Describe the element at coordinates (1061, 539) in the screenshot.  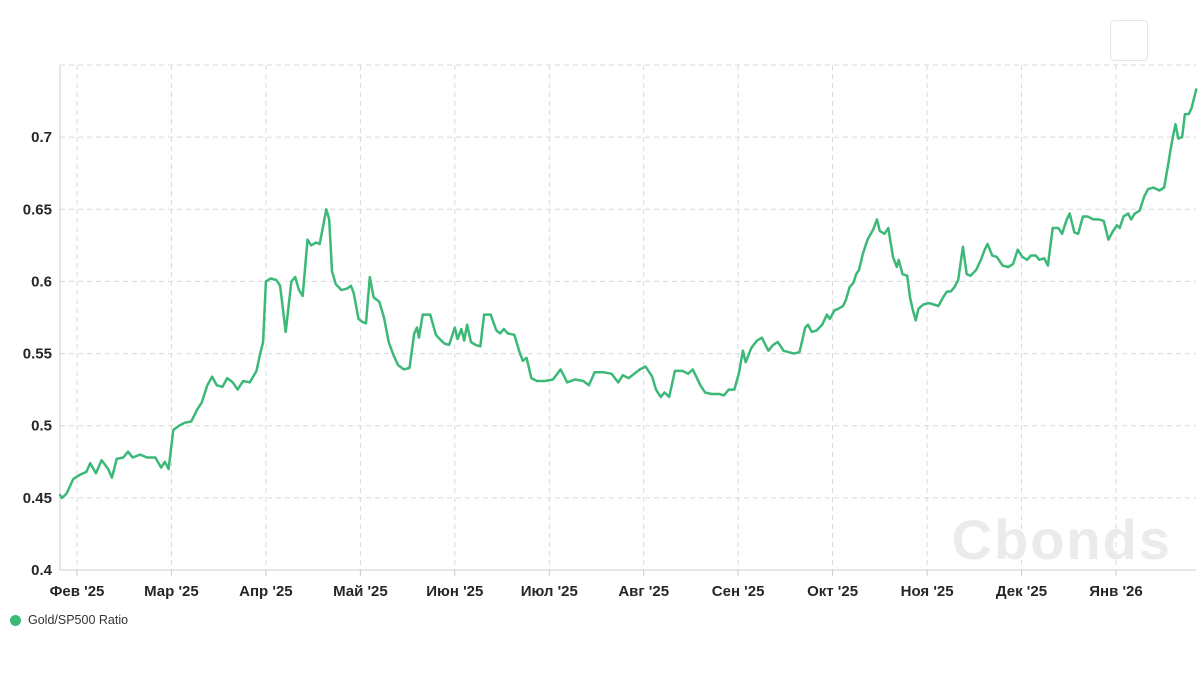
I see `cbonds-watermark: Cbonds` at that location.